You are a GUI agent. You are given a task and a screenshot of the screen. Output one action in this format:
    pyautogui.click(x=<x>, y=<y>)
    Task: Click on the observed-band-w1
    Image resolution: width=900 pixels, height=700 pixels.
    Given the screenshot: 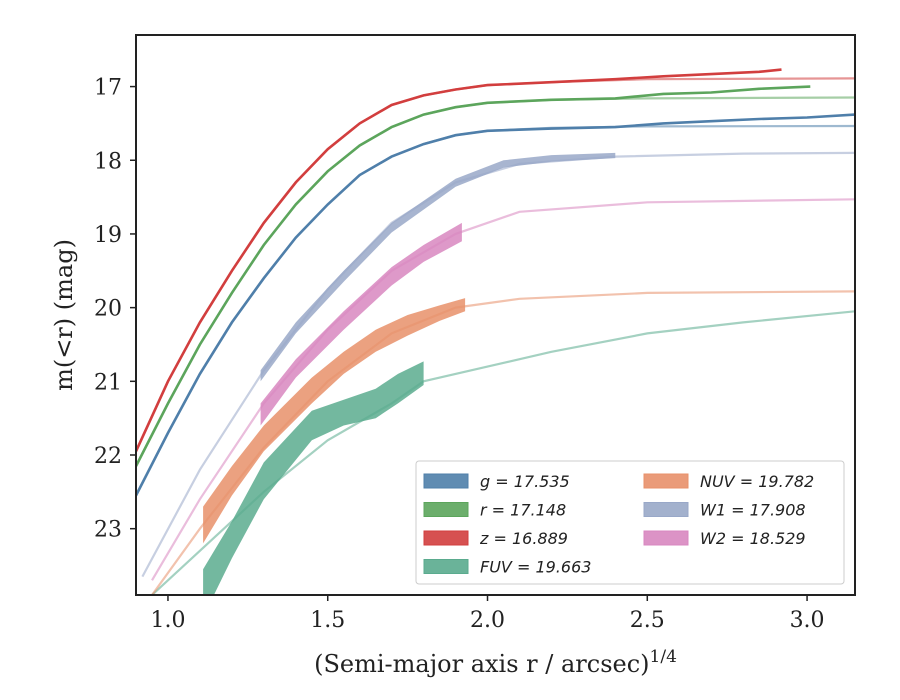 What is the action you would take?
    pyautogui.click(x=438, y=267)
    